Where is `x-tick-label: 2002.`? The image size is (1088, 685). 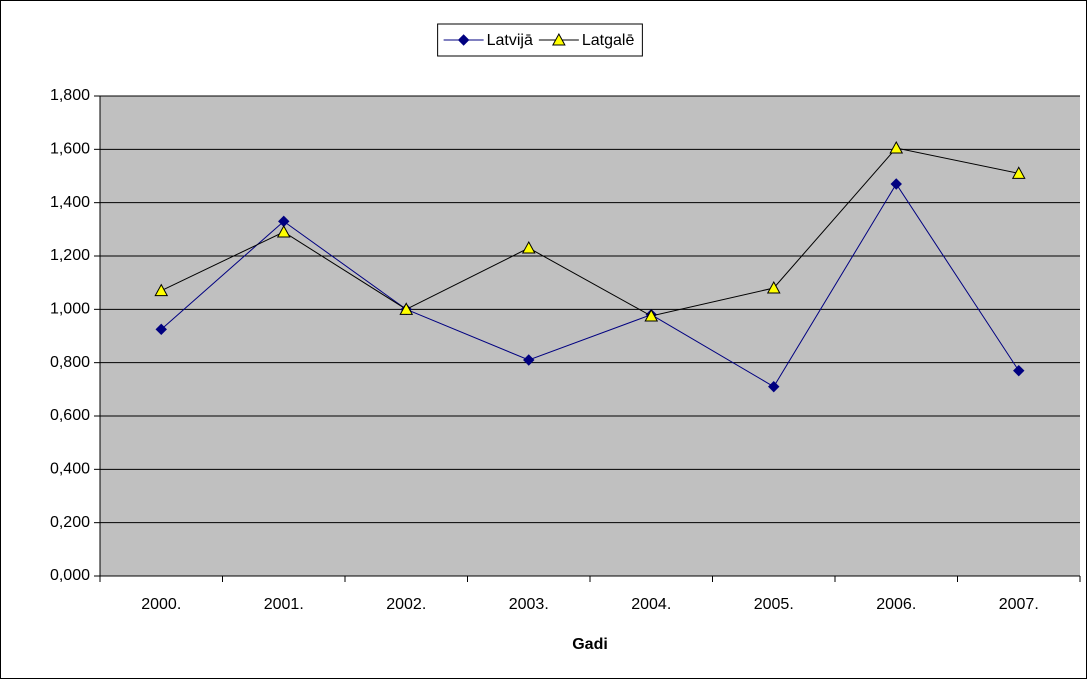
x-tick-label: 2002. is located at coordinates (406, 604).